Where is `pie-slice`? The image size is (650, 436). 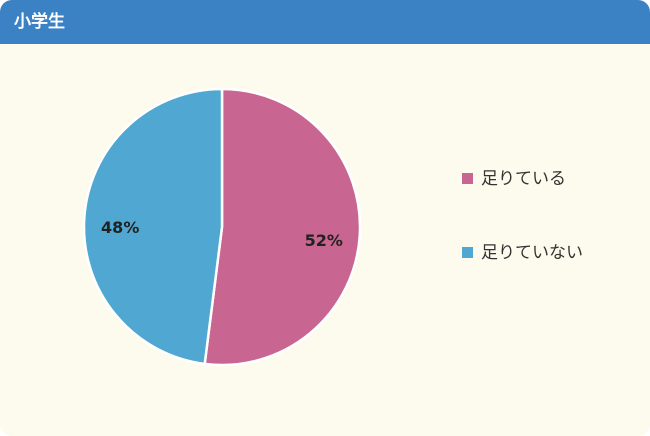 pie-slice is located at coordinates (153, 226).